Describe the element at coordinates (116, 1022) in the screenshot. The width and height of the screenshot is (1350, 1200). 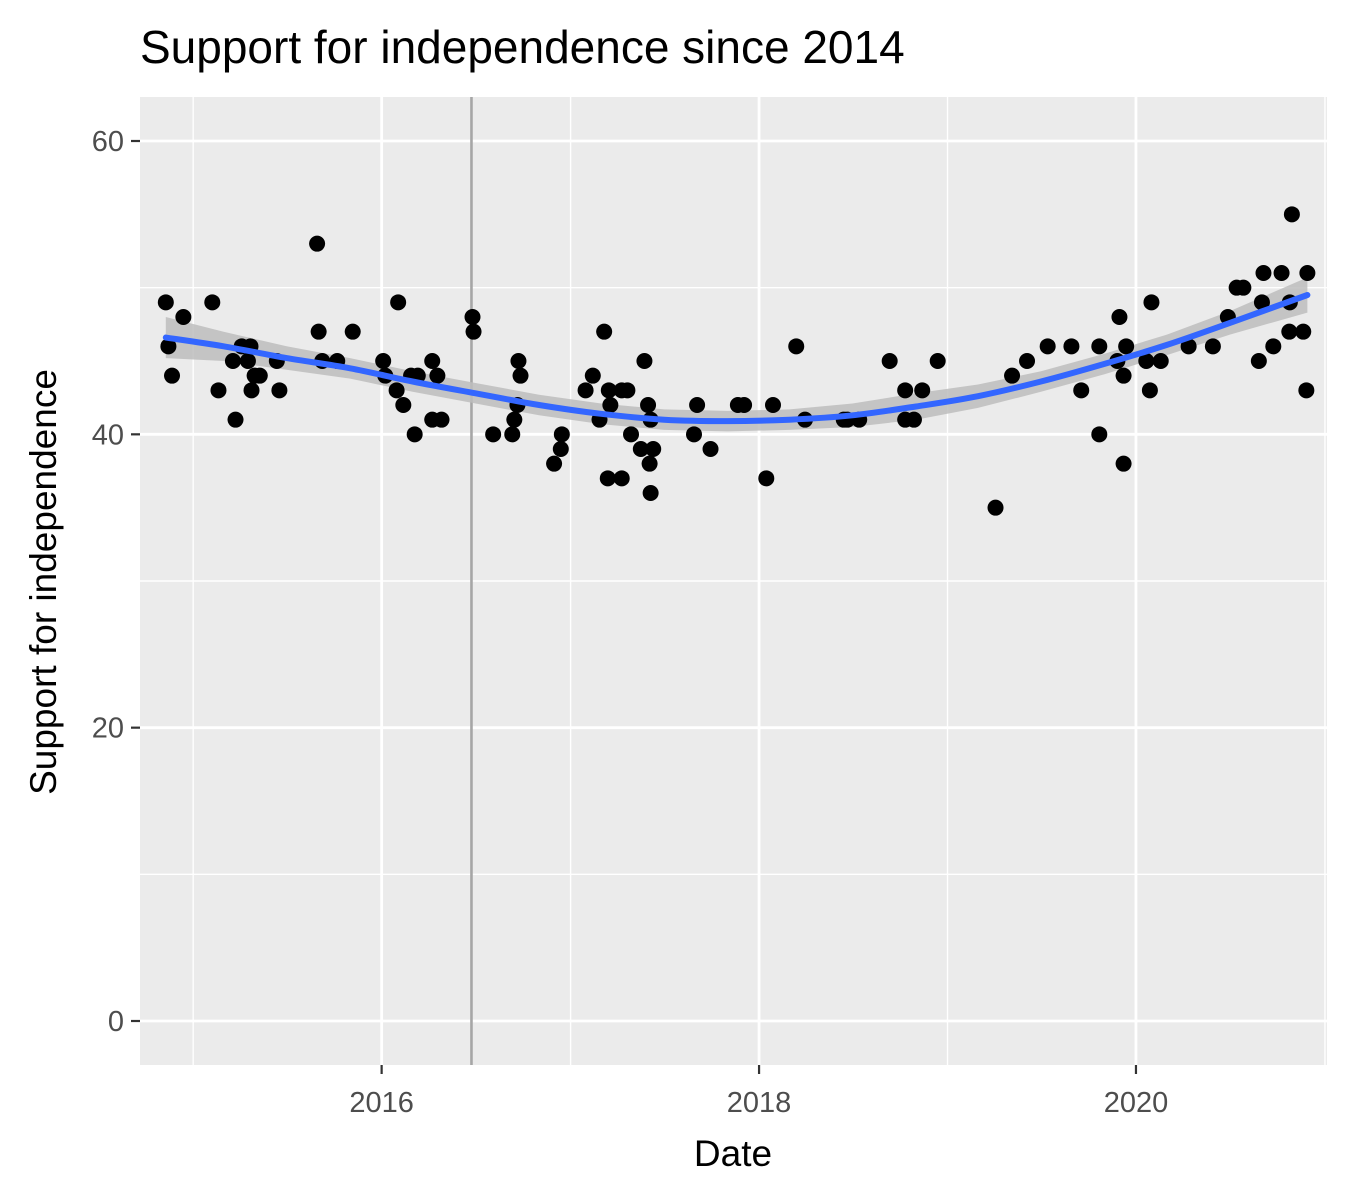
I see `y-tick-label: 0` at that location.